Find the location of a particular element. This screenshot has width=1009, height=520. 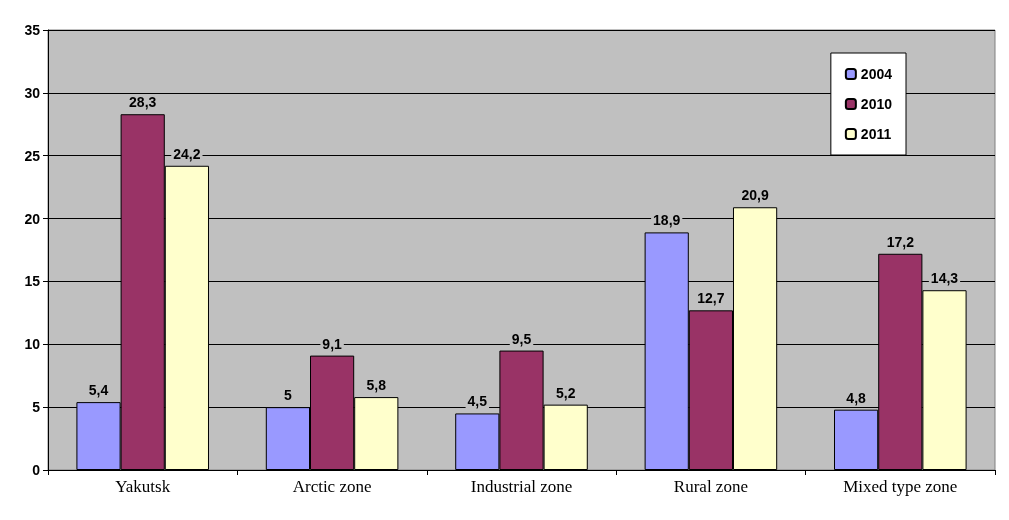

data-label: 17,2 is located at coordinates (900, 241).